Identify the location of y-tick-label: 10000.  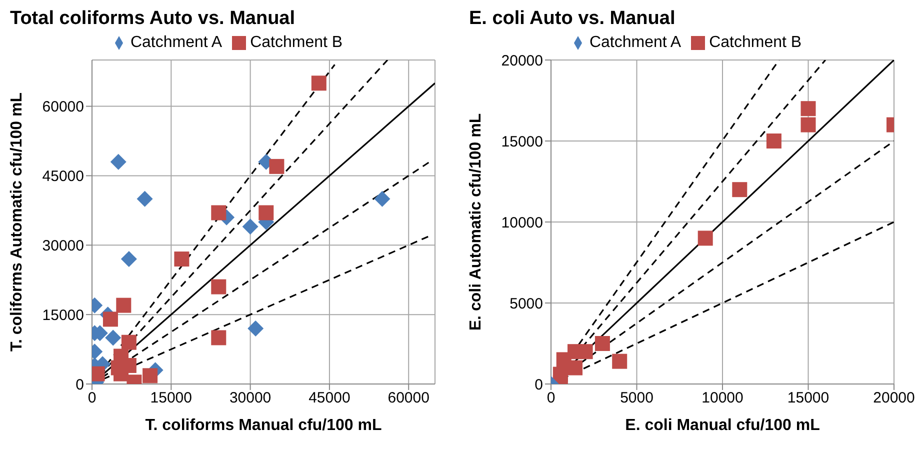
(522, 223).